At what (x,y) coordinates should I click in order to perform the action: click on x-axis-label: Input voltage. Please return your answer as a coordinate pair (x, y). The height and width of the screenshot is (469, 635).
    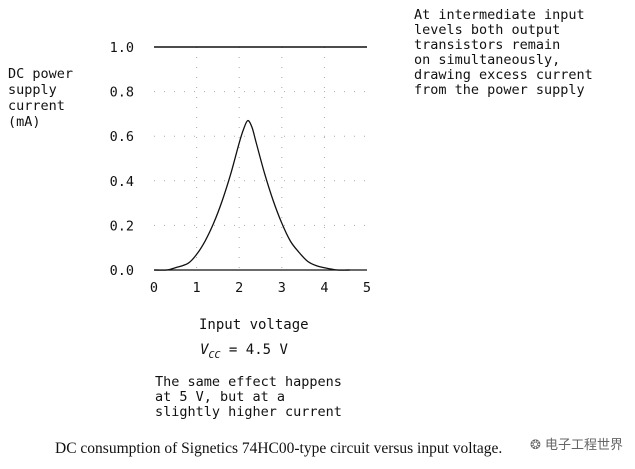
    Looking at the image, I should click on (254, 325).